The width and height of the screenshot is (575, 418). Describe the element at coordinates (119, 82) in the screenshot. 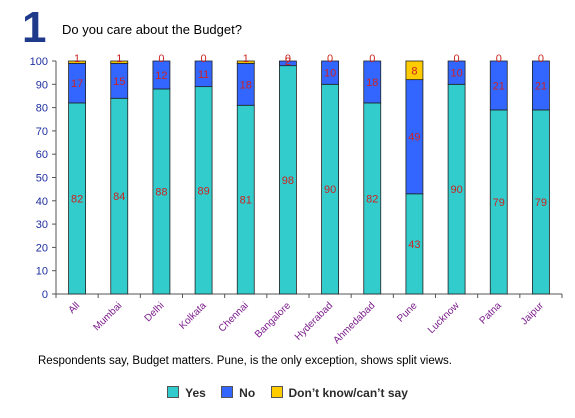

I see `data-label: 15` at that location.